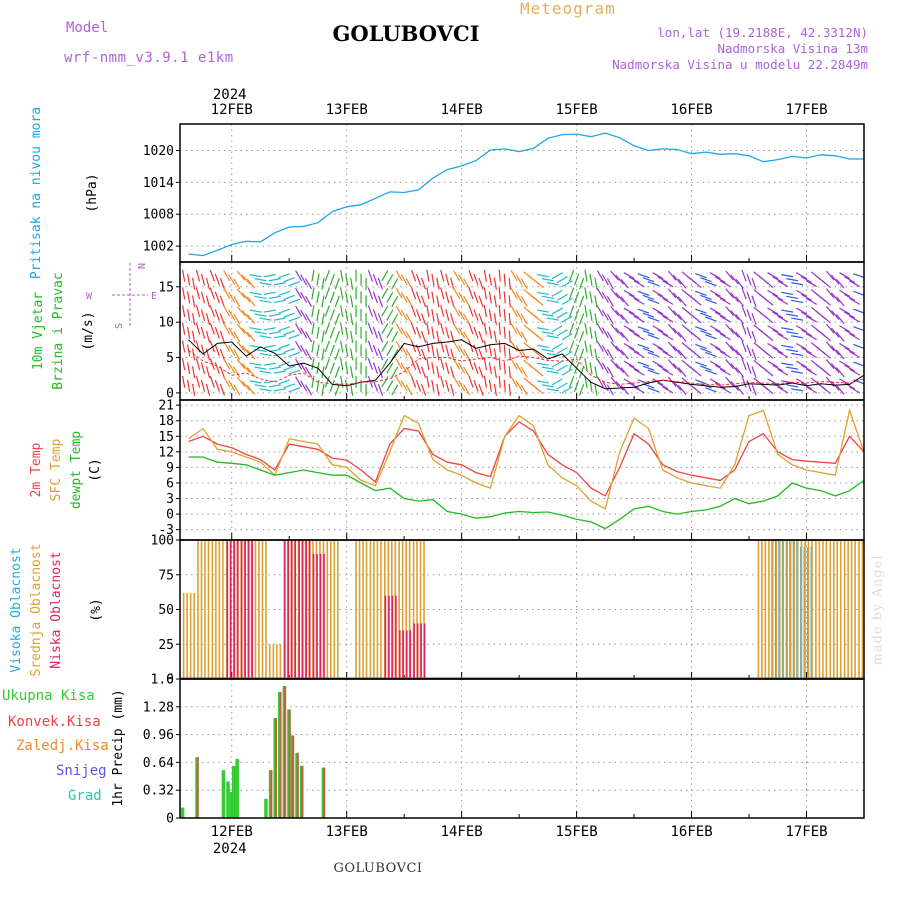 The image size is (900, 900). What do you see at coordinates (56, 609) in the screenshot?
I see `cloud-low-axis-title: Niska Oblacnost` at bounding box center [56, 609].